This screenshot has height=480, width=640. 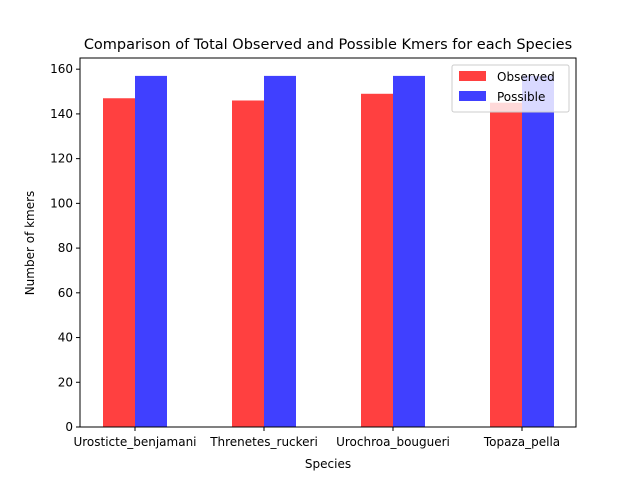 I want to click on legend-swatch-observed, so click(x=472, y=76).